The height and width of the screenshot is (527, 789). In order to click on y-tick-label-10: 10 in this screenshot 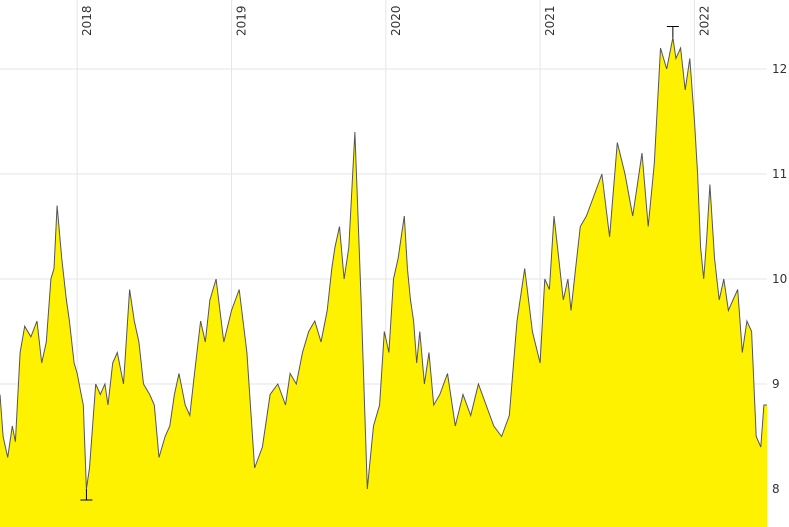, I will do `click(779, 279)`.